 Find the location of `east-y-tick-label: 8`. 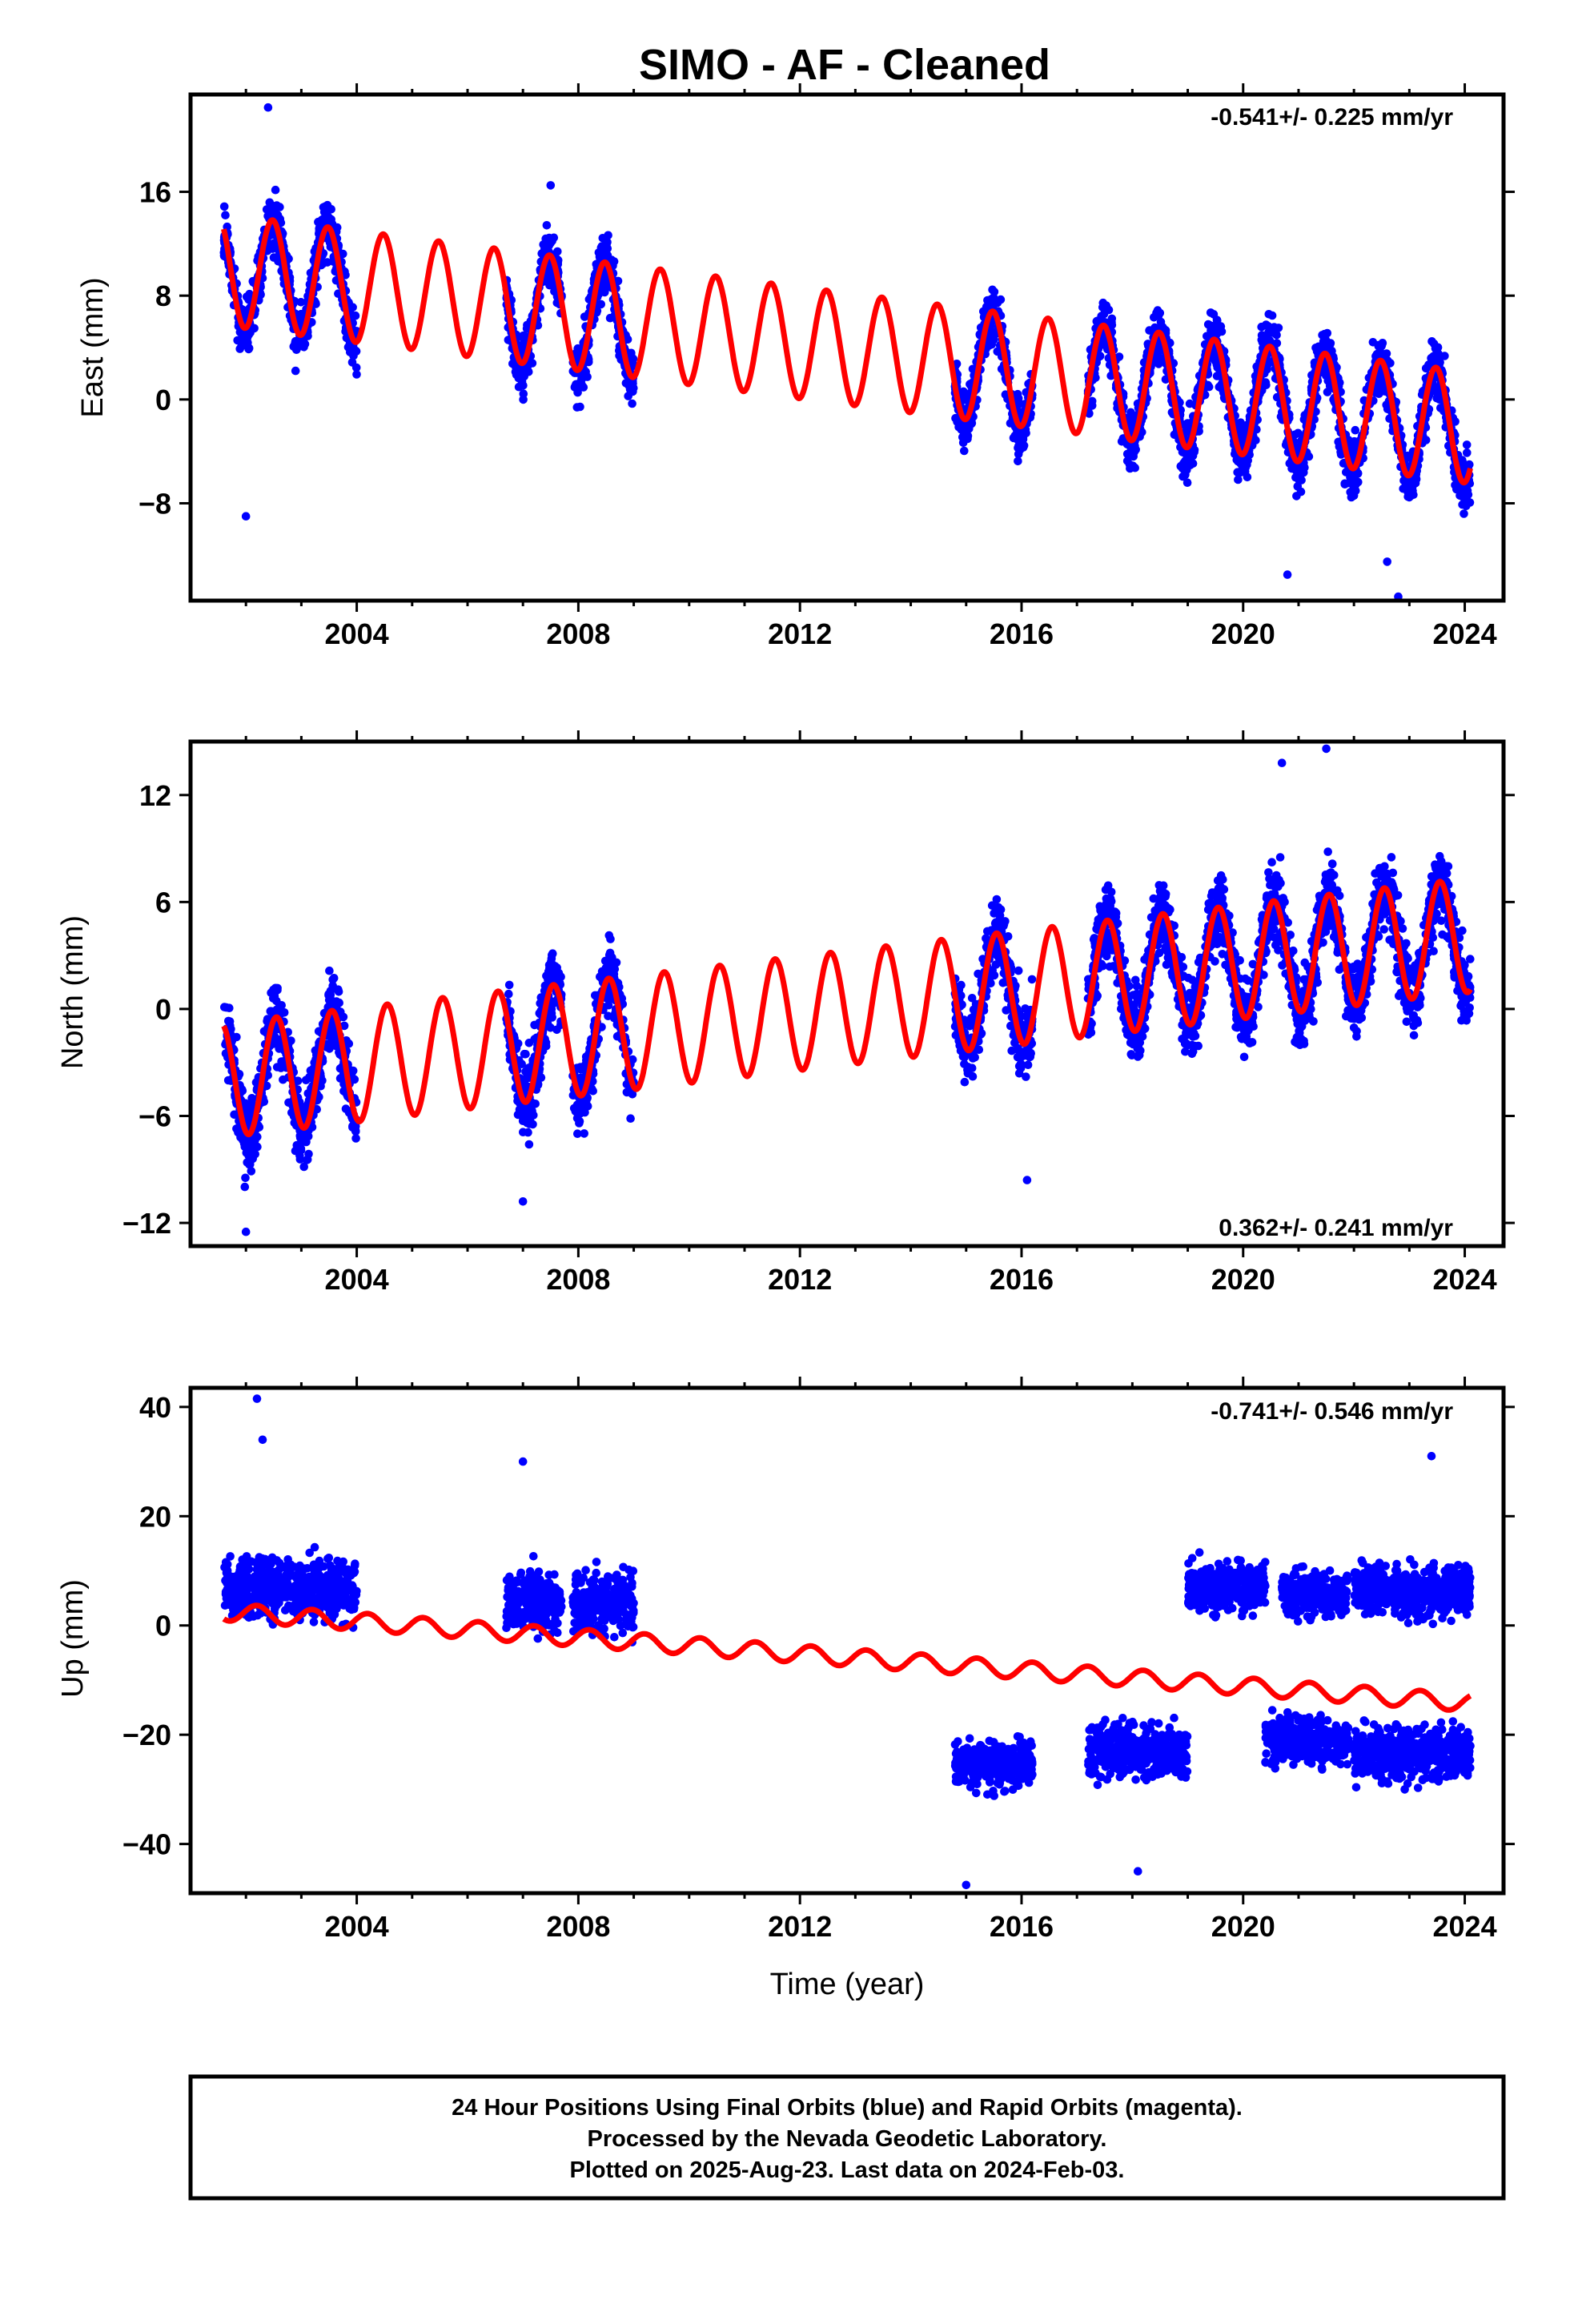

east-y-tick-label: 8 is located at coordinates (163, 295).